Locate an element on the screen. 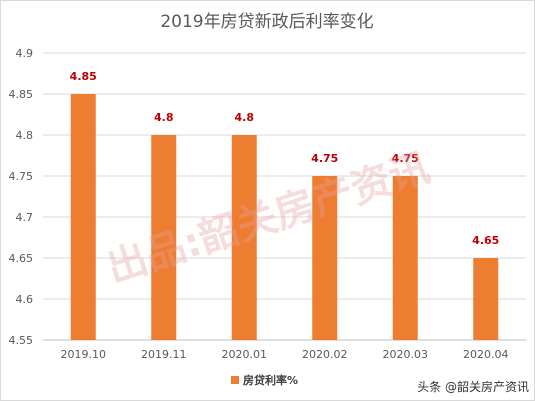  y-tick-label: 4.6 is located at coordinates (25, 299).